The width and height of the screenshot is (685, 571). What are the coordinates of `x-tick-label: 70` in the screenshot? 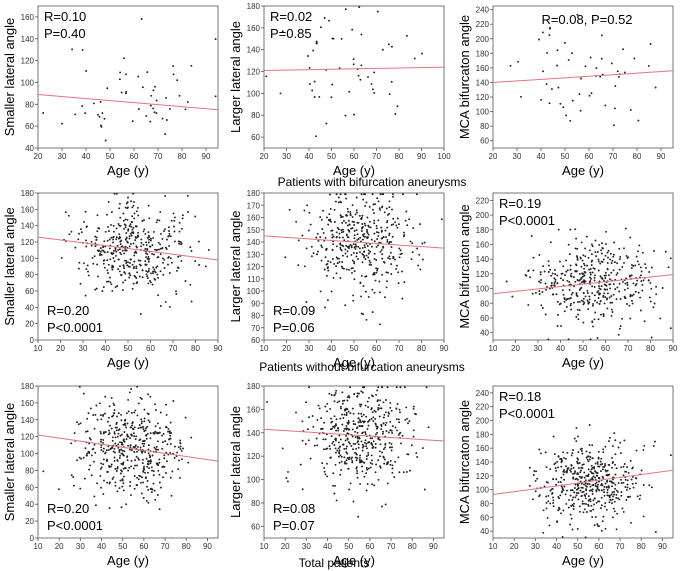 It's located at (391, 546).